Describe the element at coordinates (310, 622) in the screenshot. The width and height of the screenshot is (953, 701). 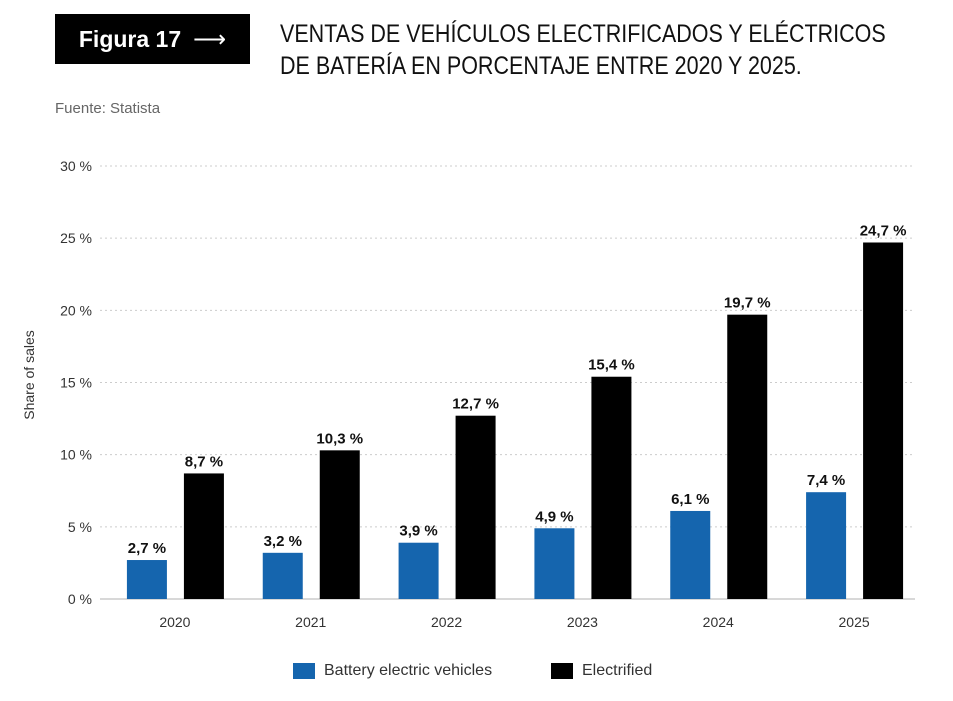
I see `x-tick-label: 2021` at that location.